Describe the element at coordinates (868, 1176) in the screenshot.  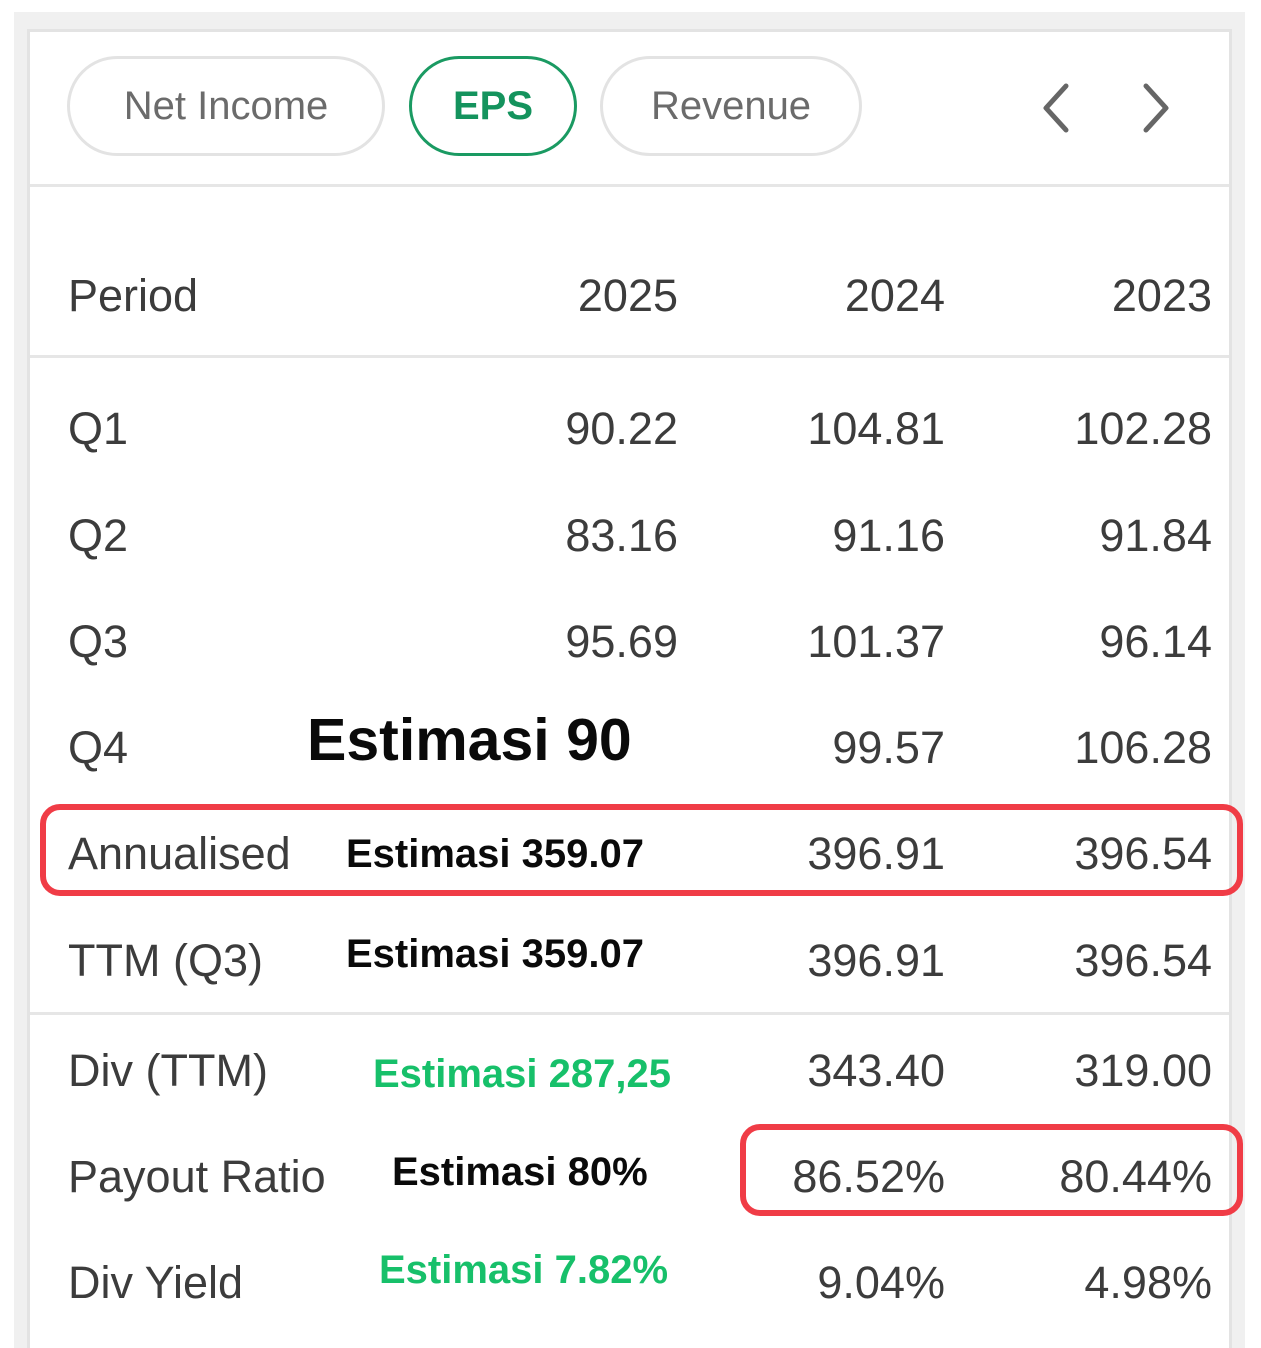
I see `cell-value: 86.52%` at that location.